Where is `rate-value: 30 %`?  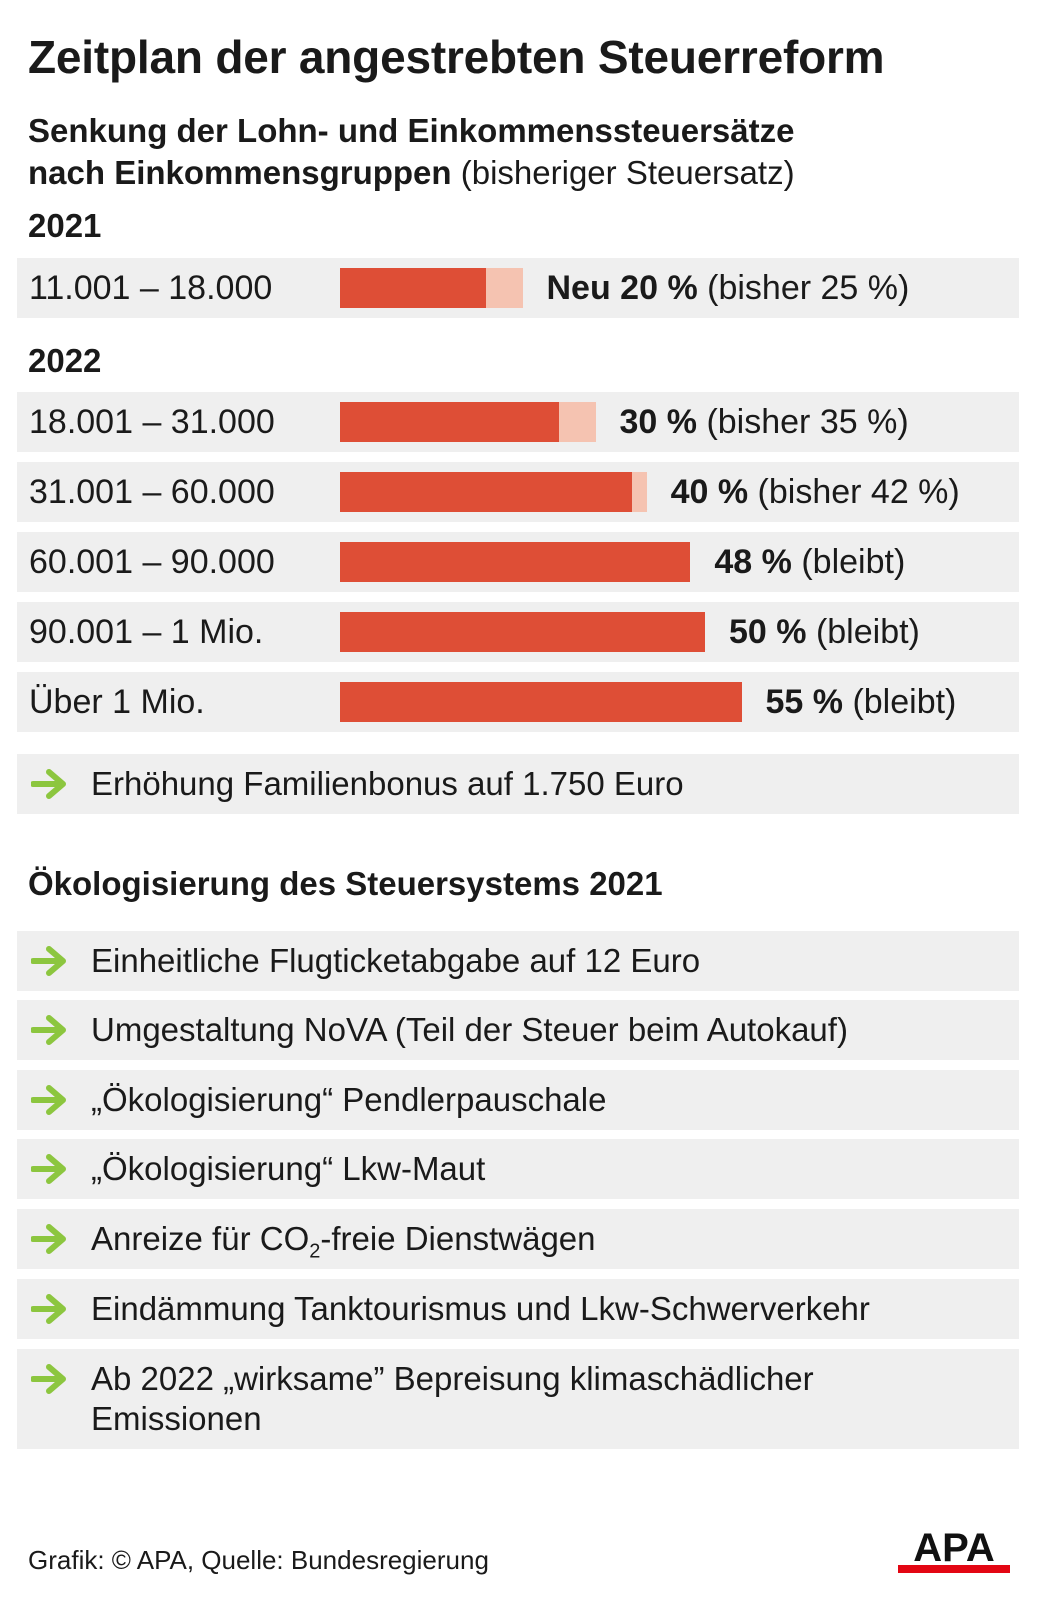 rate-value: 30 % is located at coordinates (658, 422).